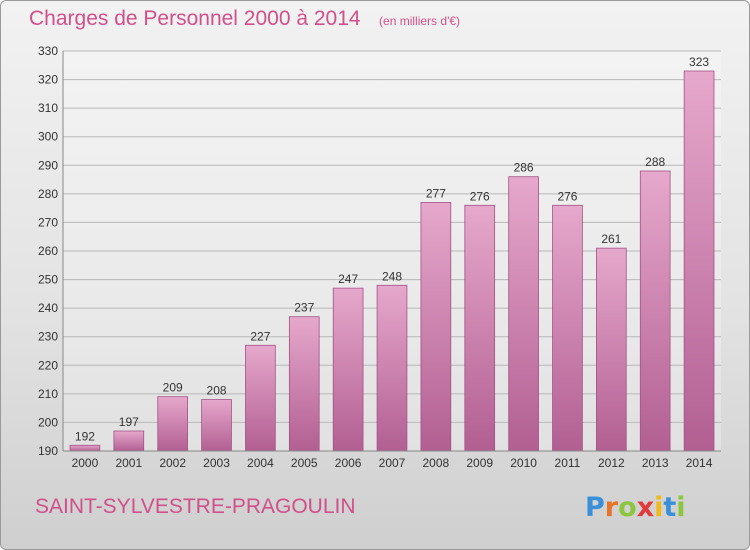  What do you see at coordinates (260, 398) in the screenshot?
I see `bar-2004` at bounding box center [260, 398].